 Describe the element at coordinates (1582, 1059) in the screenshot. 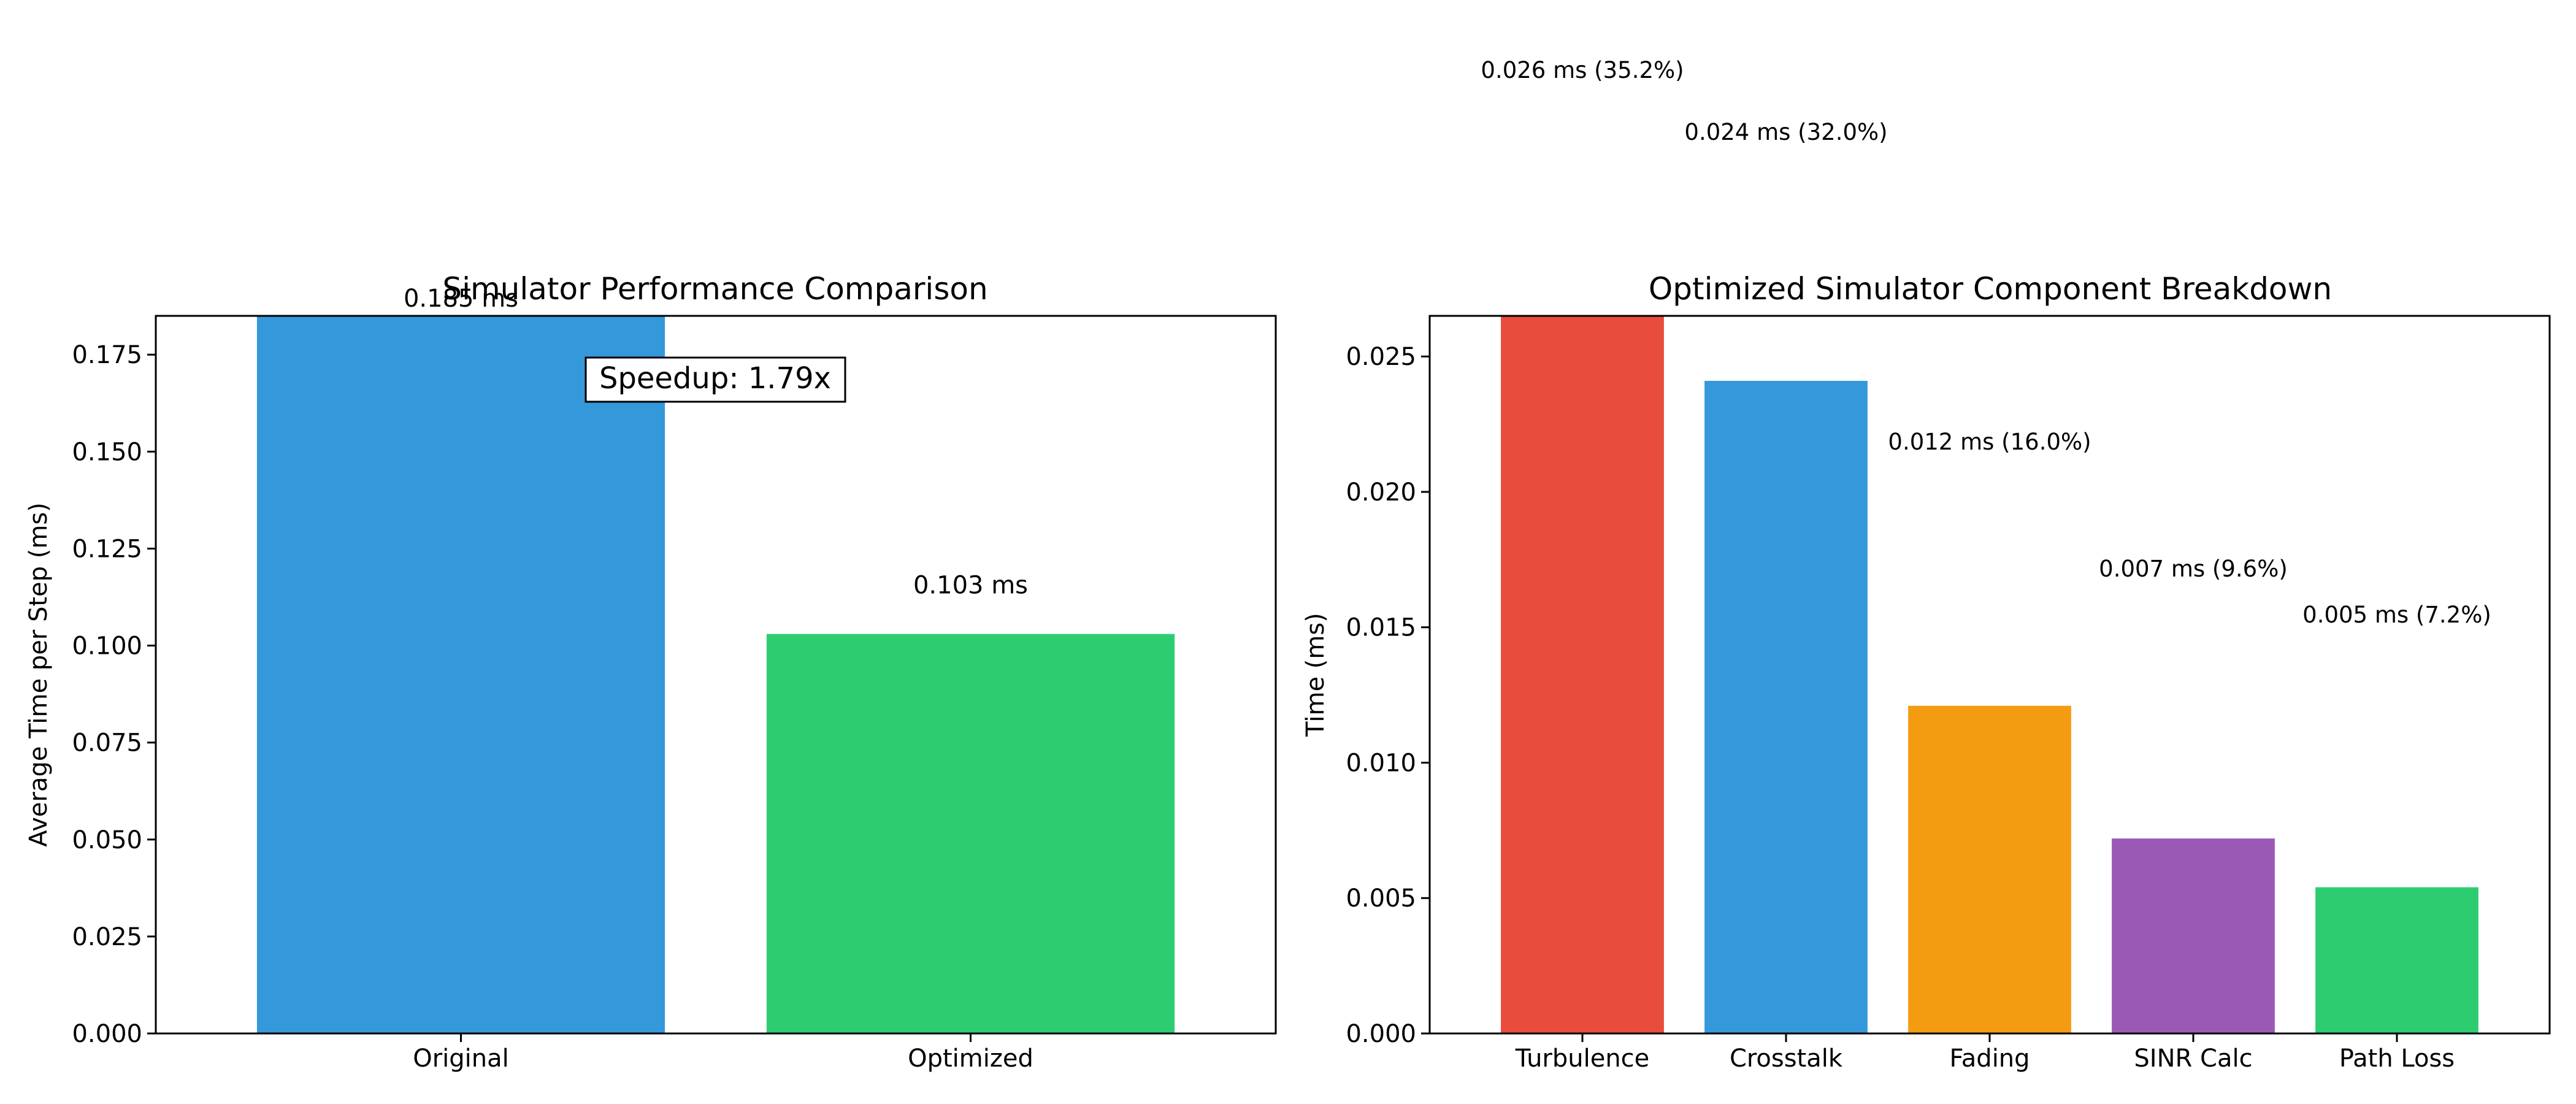

I see `x-tick-label: Turbulence` at that location.